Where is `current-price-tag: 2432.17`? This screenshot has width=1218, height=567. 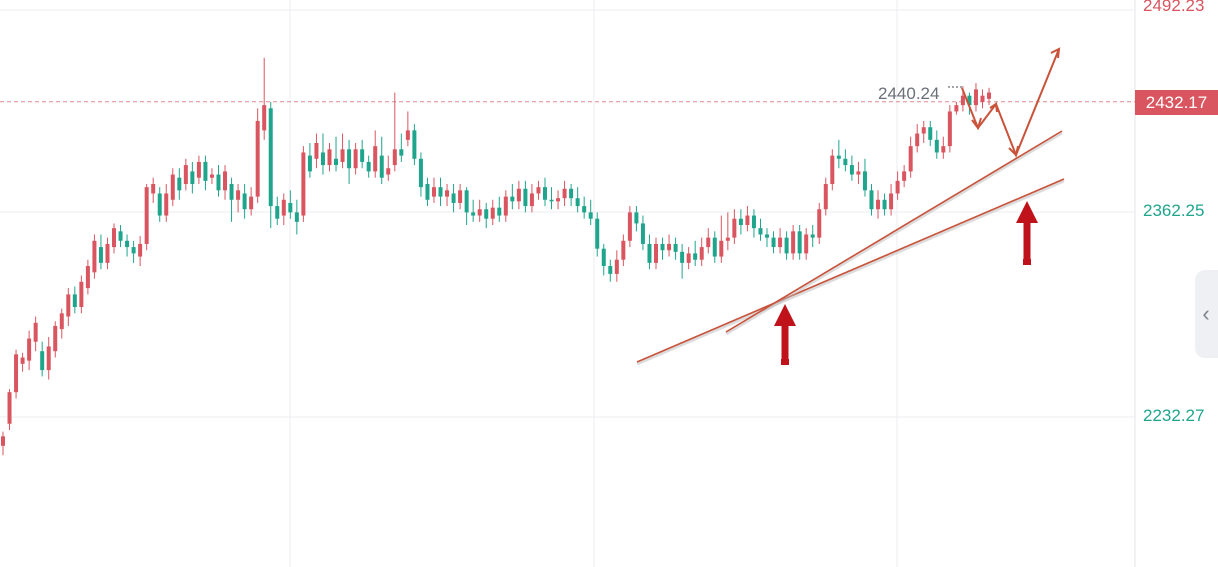 current-price-tag: 2432.17 is located at coordinates (1176, 102).